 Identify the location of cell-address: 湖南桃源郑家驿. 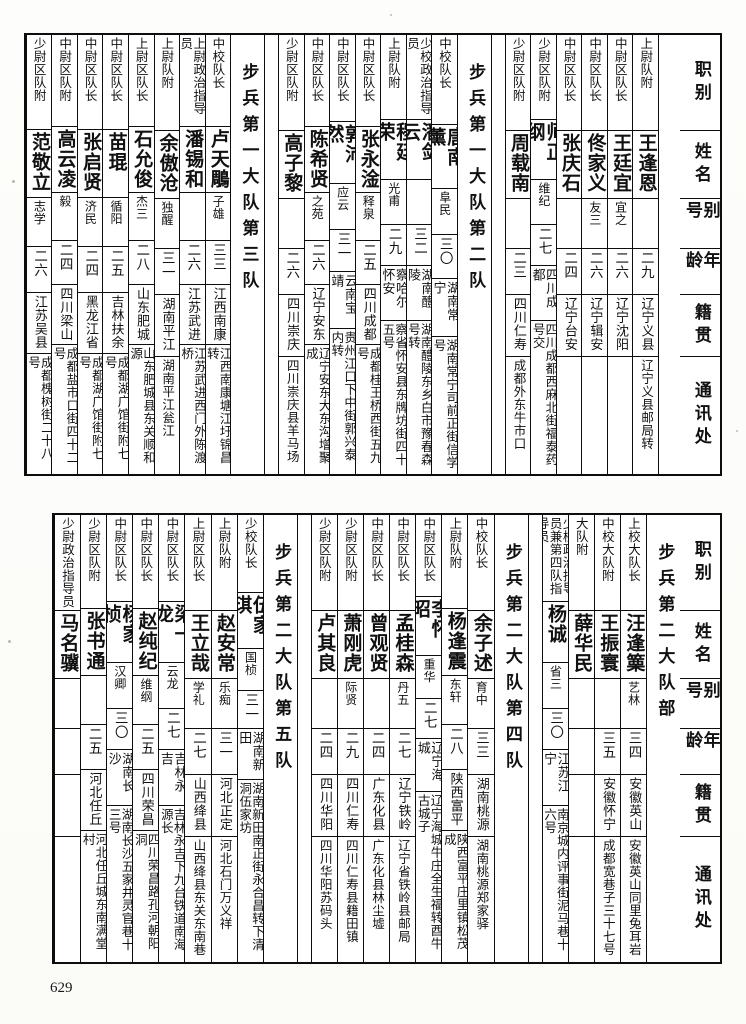
(480, 899).